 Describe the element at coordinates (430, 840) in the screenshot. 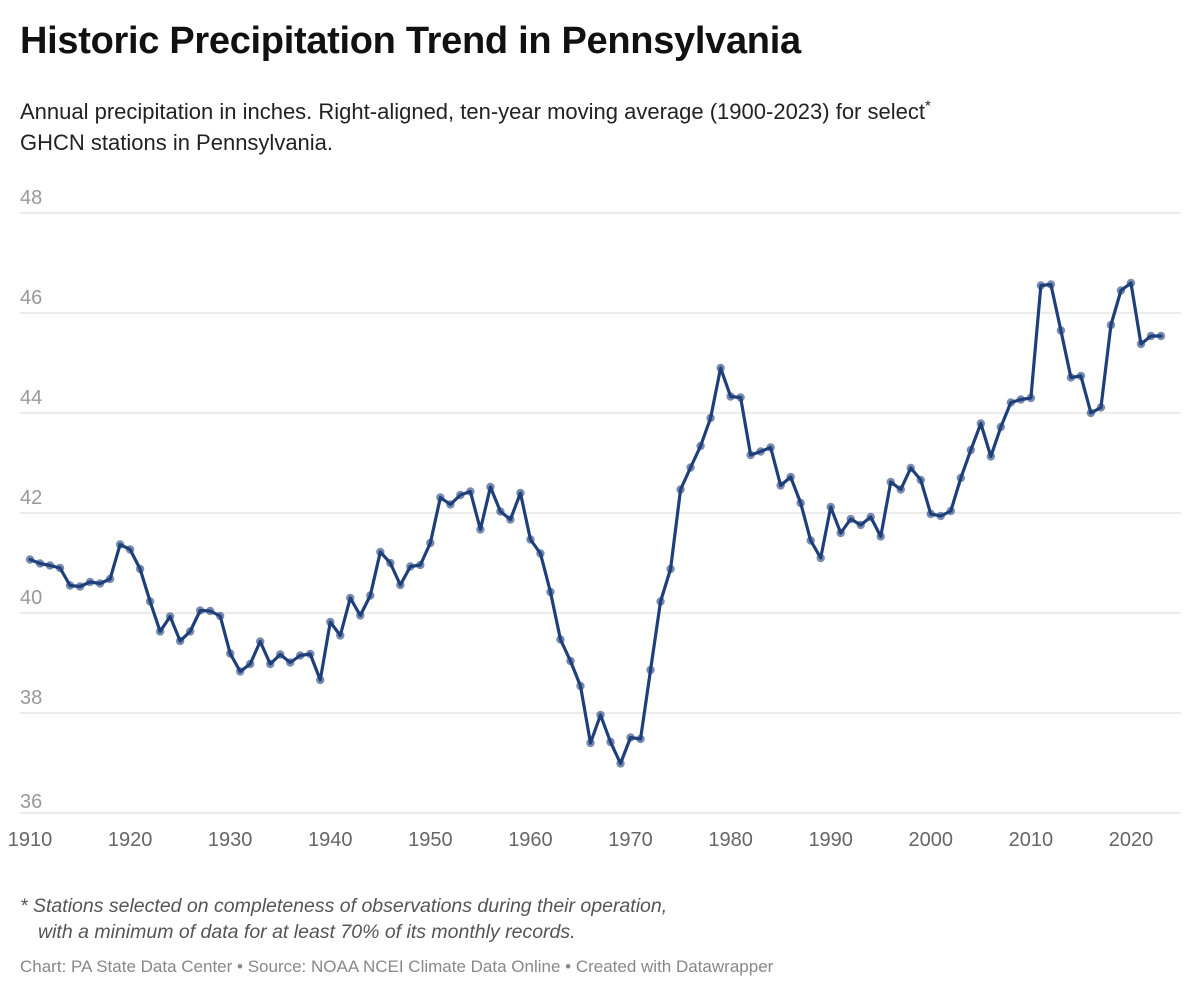

I see `x-tick-label: 1950` at that location.